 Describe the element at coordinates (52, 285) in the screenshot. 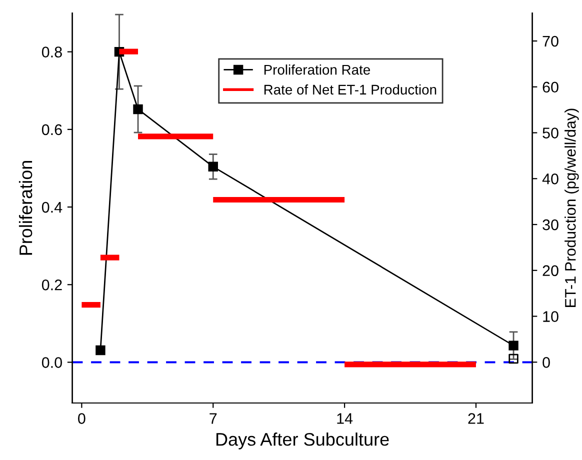

I see `y-tick-label: 0.2` at that location.